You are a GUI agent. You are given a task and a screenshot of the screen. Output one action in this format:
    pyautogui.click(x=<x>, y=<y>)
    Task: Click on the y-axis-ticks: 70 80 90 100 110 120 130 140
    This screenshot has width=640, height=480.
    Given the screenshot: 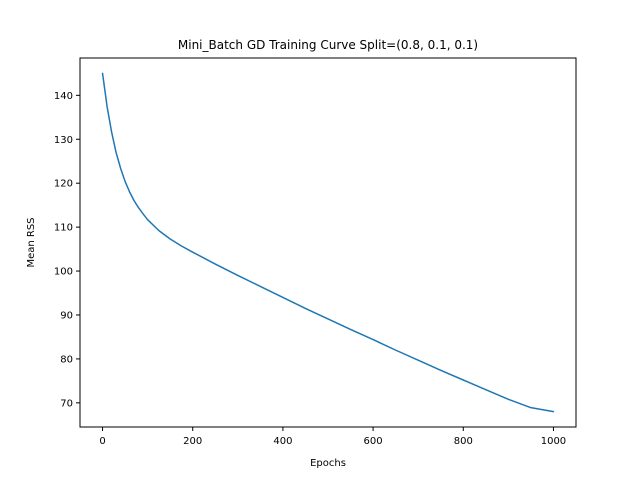 What is the action you would take?
    pyautogui.click(x=67, y=250)
    